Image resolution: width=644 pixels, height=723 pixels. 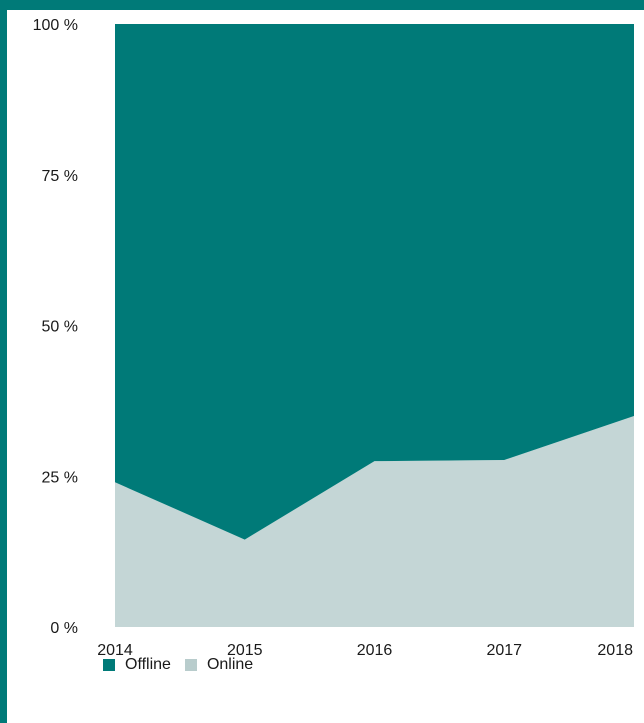 What do you see at coordinates (148, 664) in the screenshot?
I see `legend-label-offline: Offline` at bounding box center [148, 664].